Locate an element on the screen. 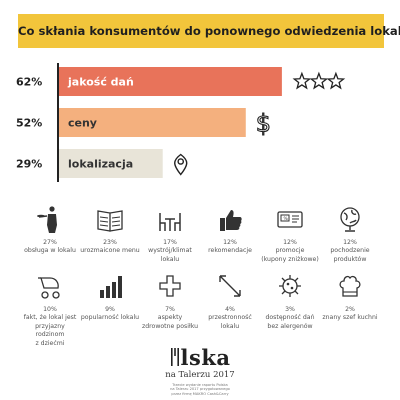 Image resolution: width=400 pixels, height=400 pixels. value-label-1: 52% is located at coordinates (29, 123).